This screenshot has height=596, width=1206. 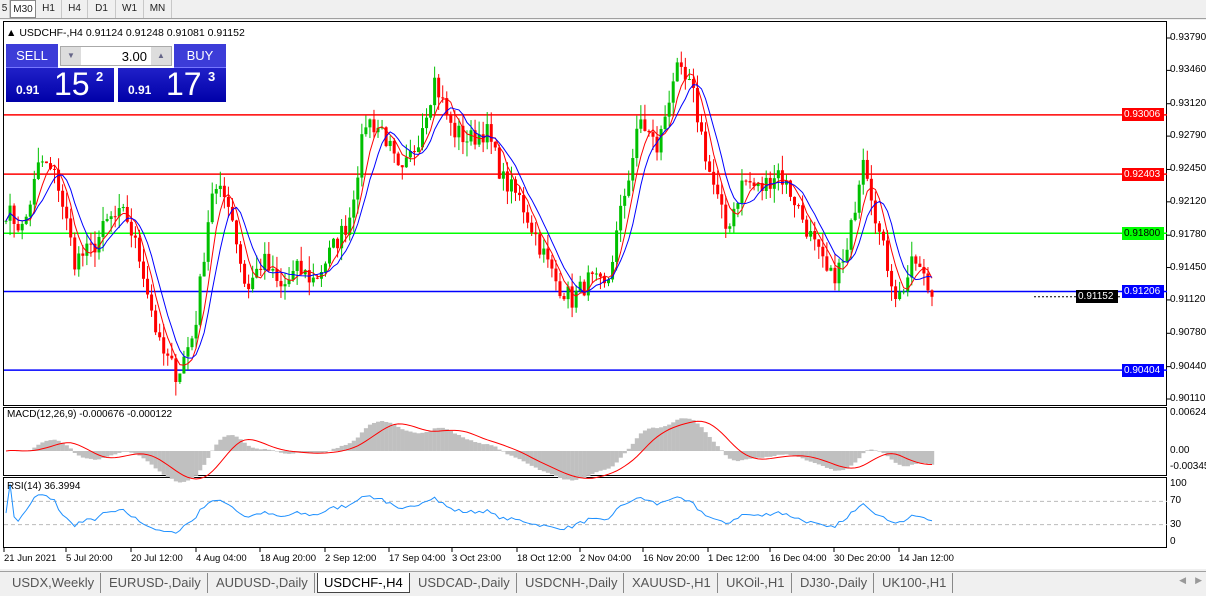 What do you see at coordinates (130, 9) in the screenshot?
I see `timeframe-W1: W1` at bounding box center [130, 9].